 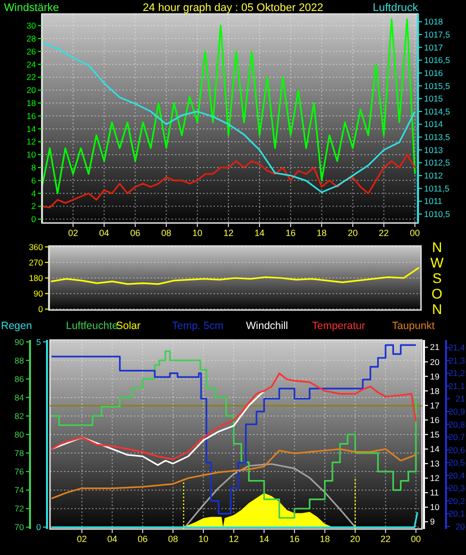 What do you see at coordinates (437, 34) in the screenshot?
I see `y2-tick-label: 1017,5` at bounding box center [437, 34].